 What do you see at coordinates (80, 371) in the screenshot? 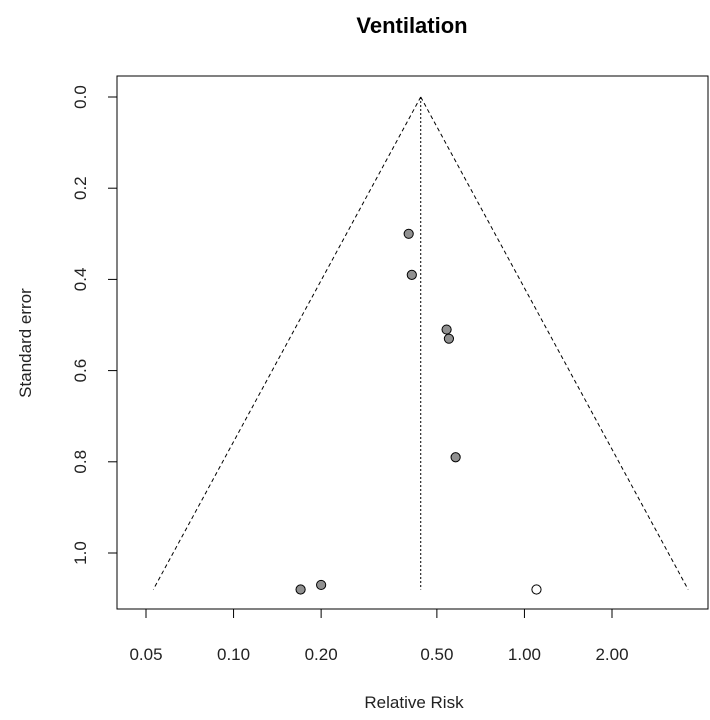
I see `y-tick-label: 0.6` at bounding box center [80, 371].